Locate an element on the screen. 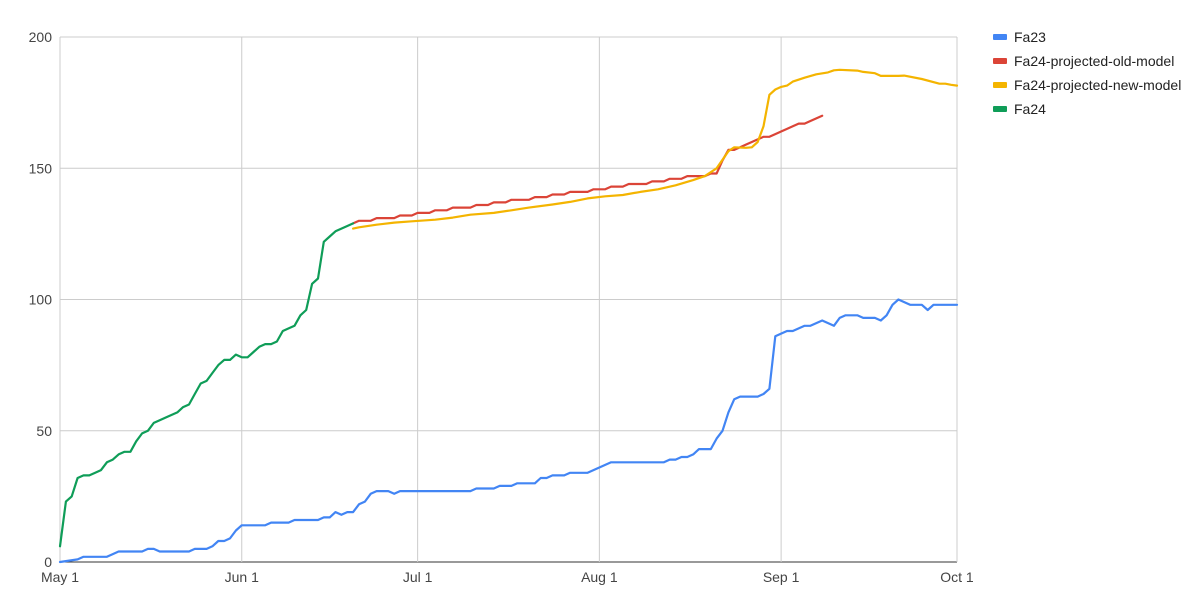  y-tick-label: 0 is located at coordinates (48, 562).